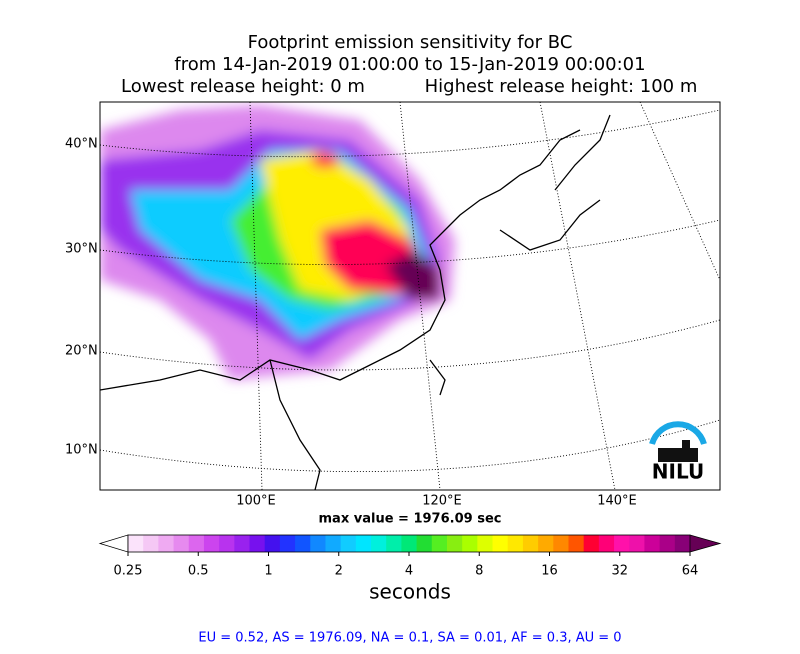 The image size is (800, 654). Describe the element at coordinates (678, 472) in the screenshot. I see `logo-text: NILU` at that location.